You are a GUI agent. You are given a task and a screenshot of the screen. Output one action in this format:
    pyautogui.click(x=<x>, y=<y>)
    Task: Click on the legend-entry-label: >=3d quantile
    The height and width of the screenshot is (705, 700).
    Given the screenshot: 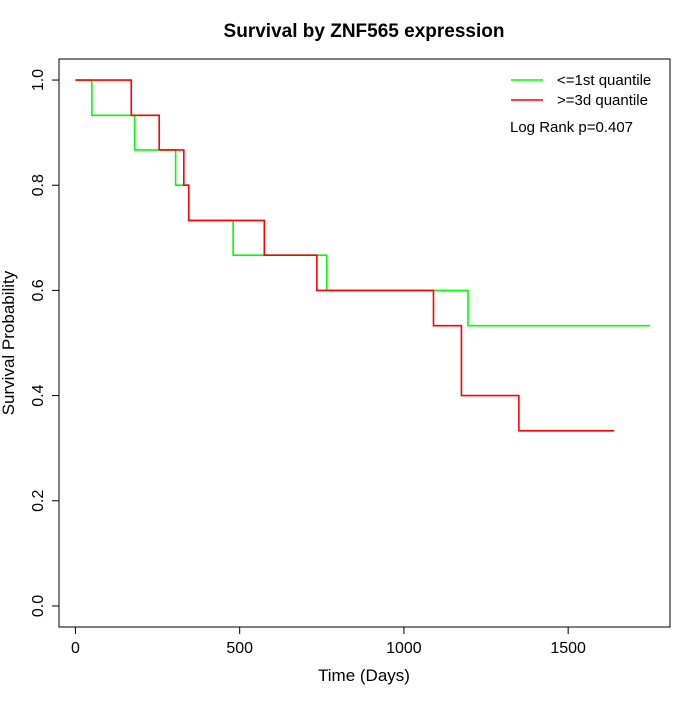 What is the action you would take?
    pyautogui.click(x=602, y=100)
    